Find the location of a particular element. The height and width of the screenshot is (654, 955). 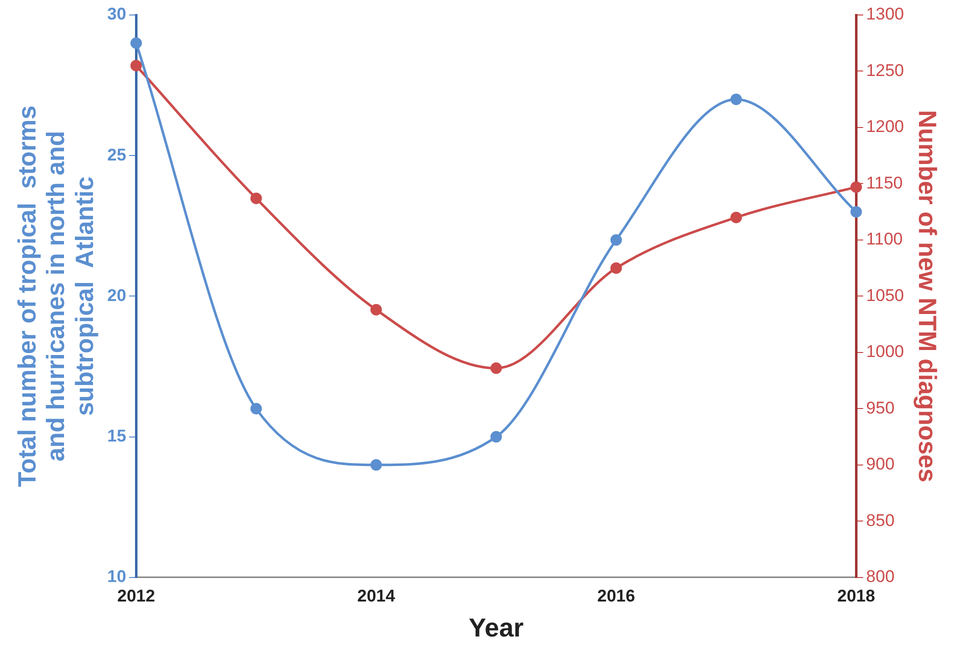

y2-tick-label: 1050 is located at coordinates (885, 295).